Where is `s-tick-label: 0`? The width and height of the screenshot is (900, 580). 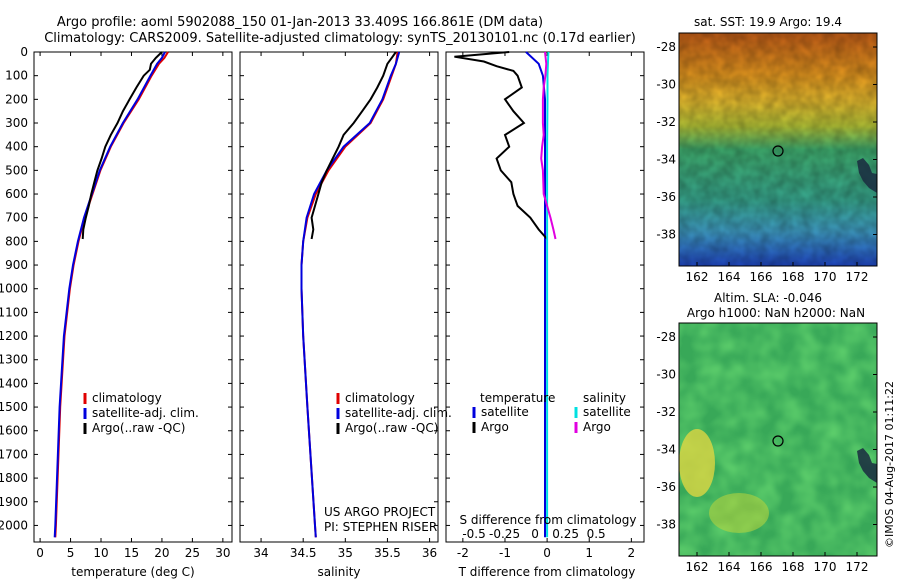 s-tick-label: 0 is located at coordinates (535, 534).